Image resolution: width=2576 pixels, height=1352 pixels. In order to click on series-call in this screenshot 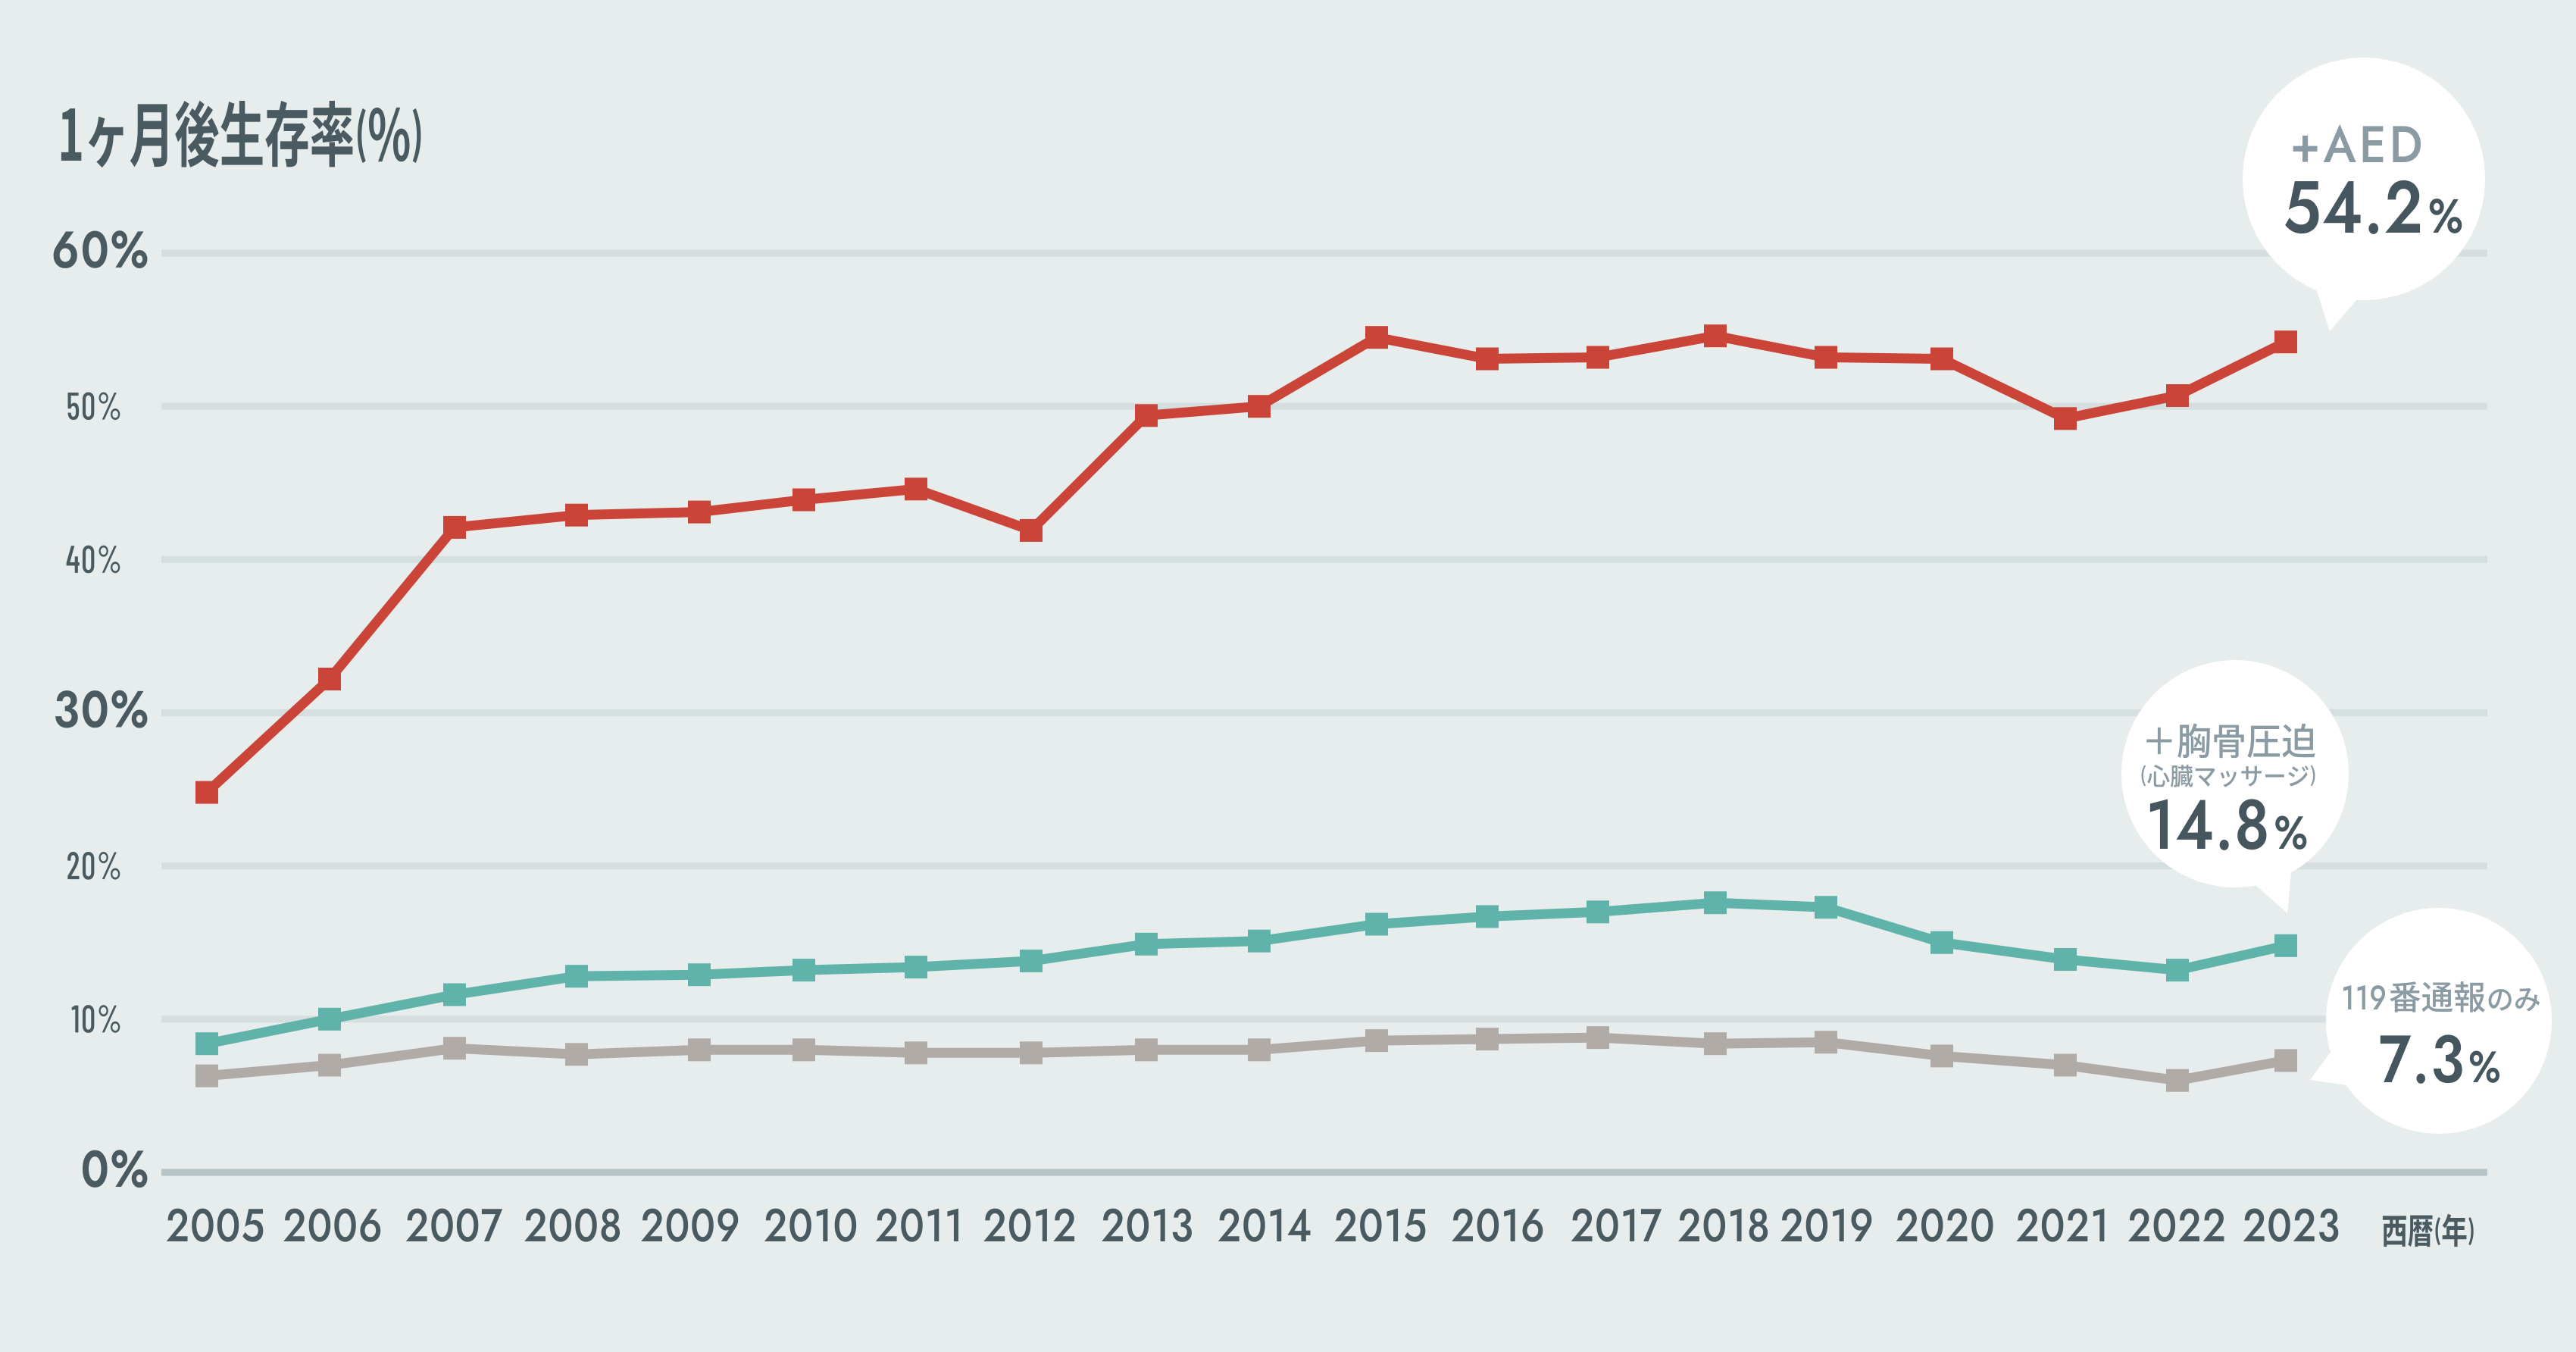, I will do `click(1246, 1059)`.